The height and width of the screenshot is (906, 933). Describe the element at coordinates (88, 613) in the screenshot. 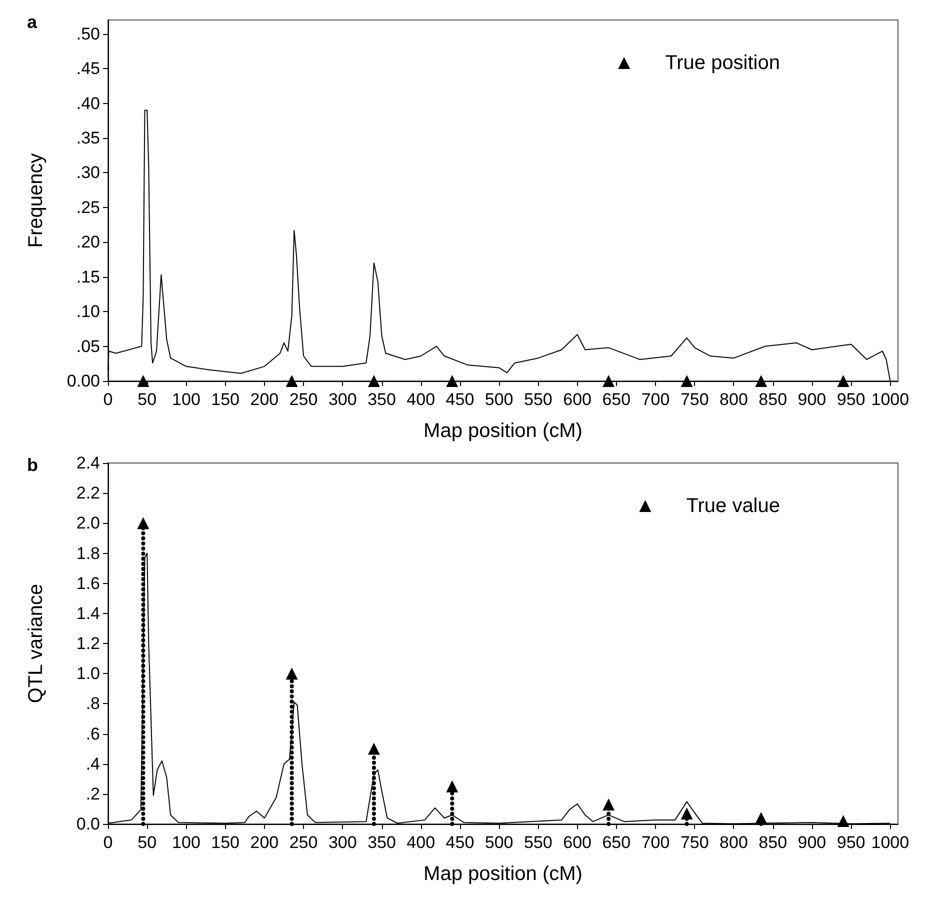

I see `y-tick-label: 1.4` at that location.